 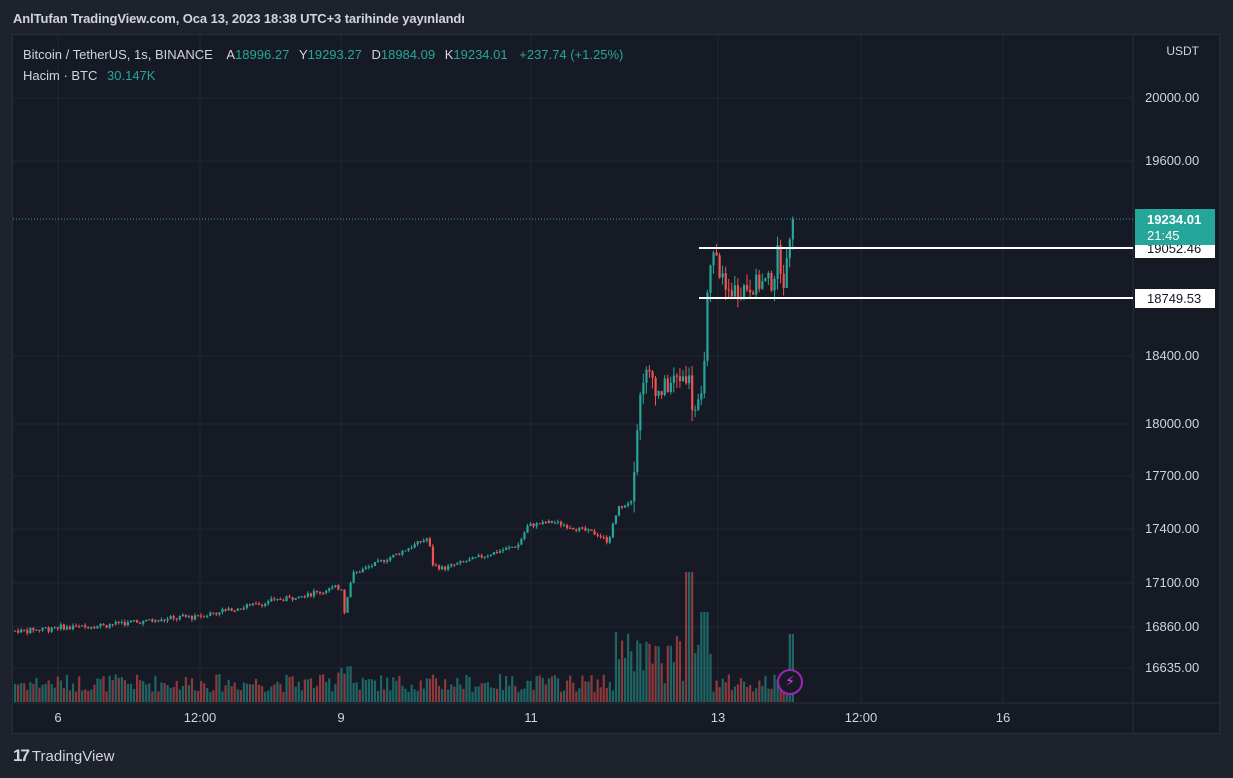 What do you see at coordinates (480, 54) in the screenshot?
I see `close-value: 19234.01` at bounding box center [480, 54].